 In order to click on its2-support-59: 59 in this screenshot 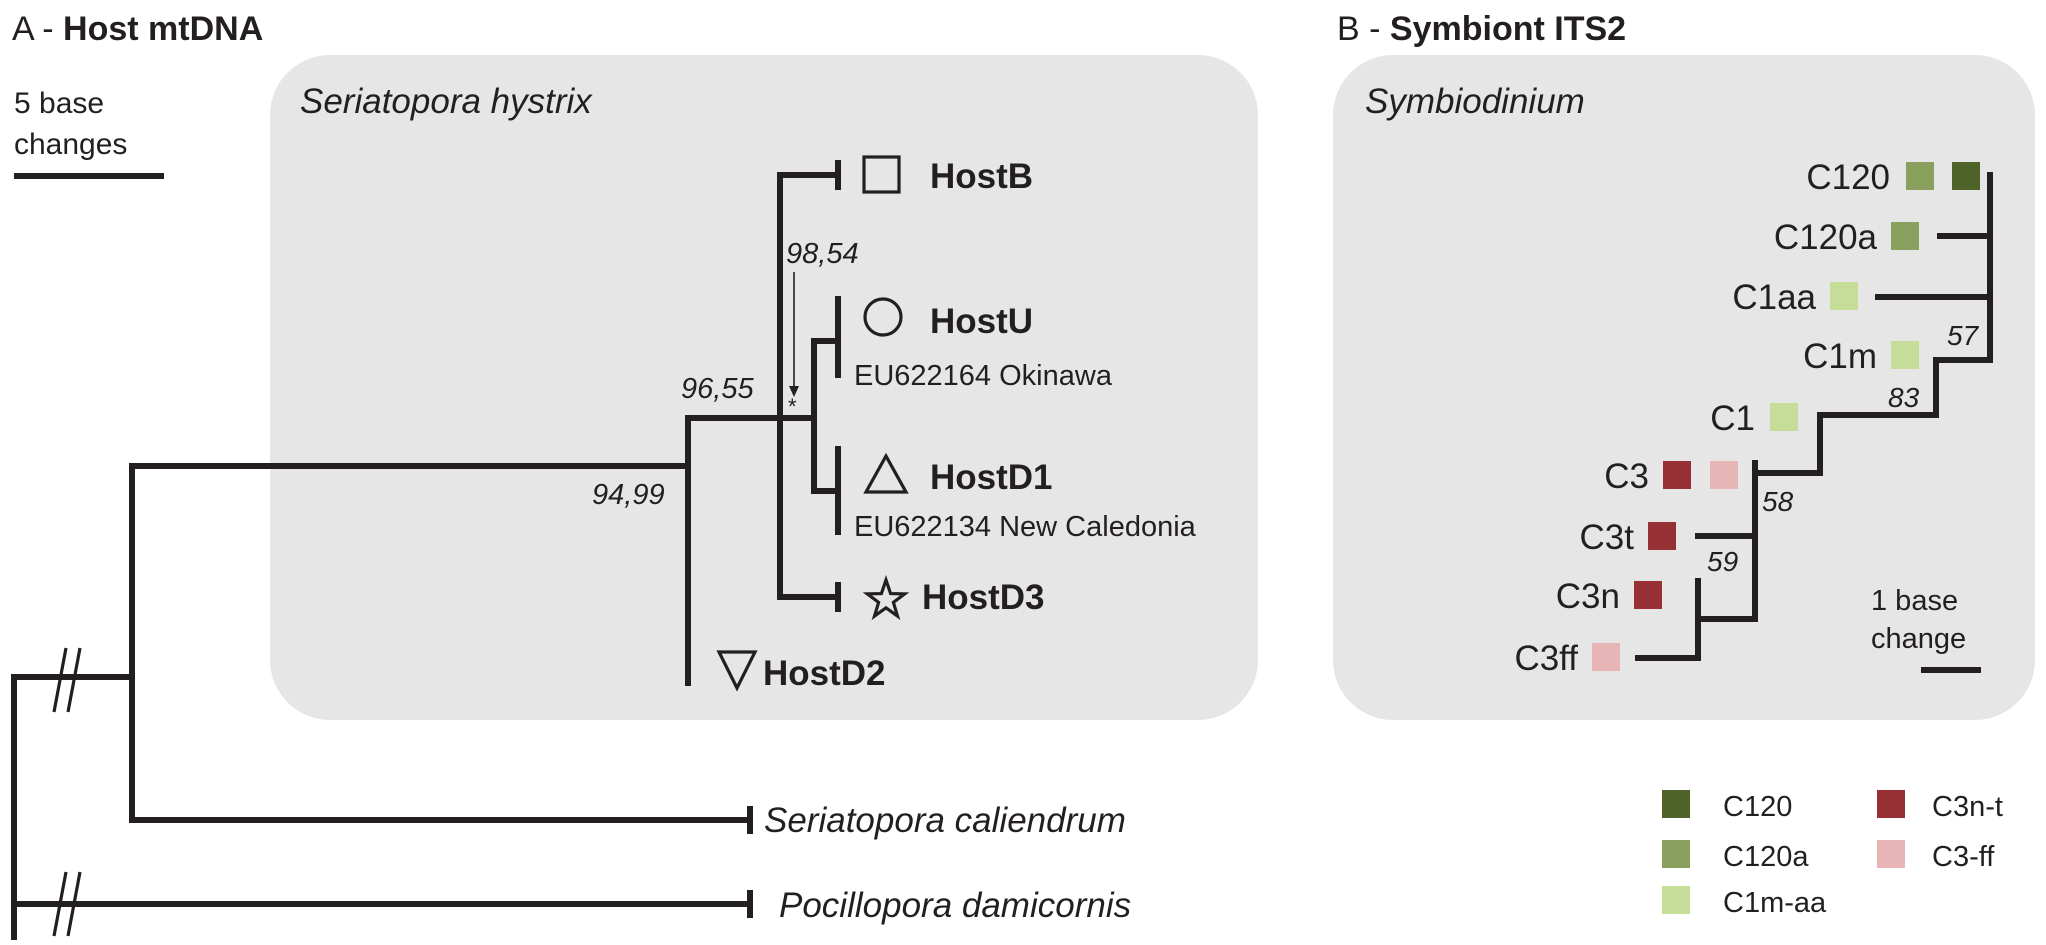, I will do `click(1722, 561)`.